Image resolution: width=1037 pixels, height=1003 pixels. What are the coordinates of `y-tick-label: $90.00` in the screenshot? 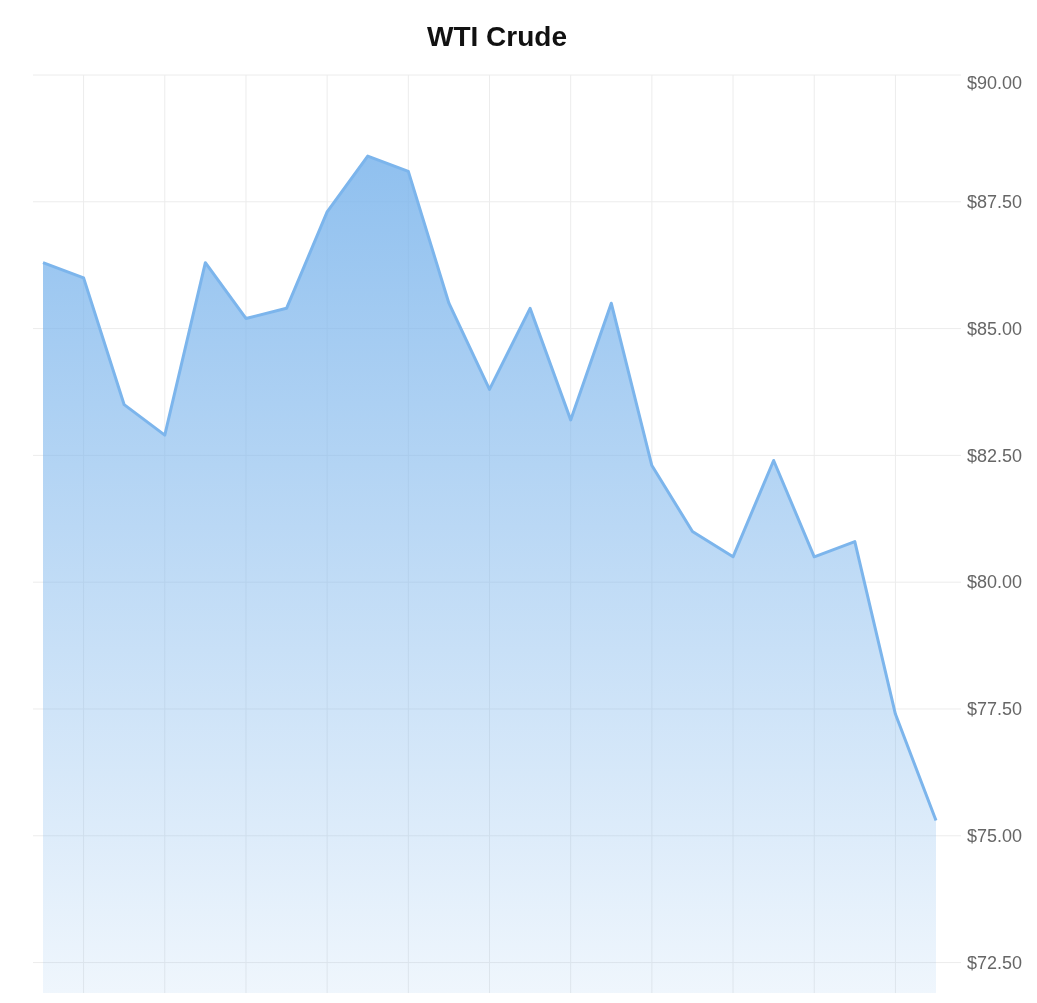 It's located at (995, 83).